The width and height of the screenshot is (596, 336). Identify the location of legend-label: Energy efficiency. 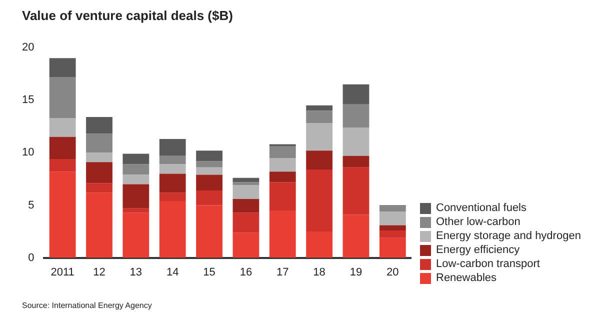
(478, 250).